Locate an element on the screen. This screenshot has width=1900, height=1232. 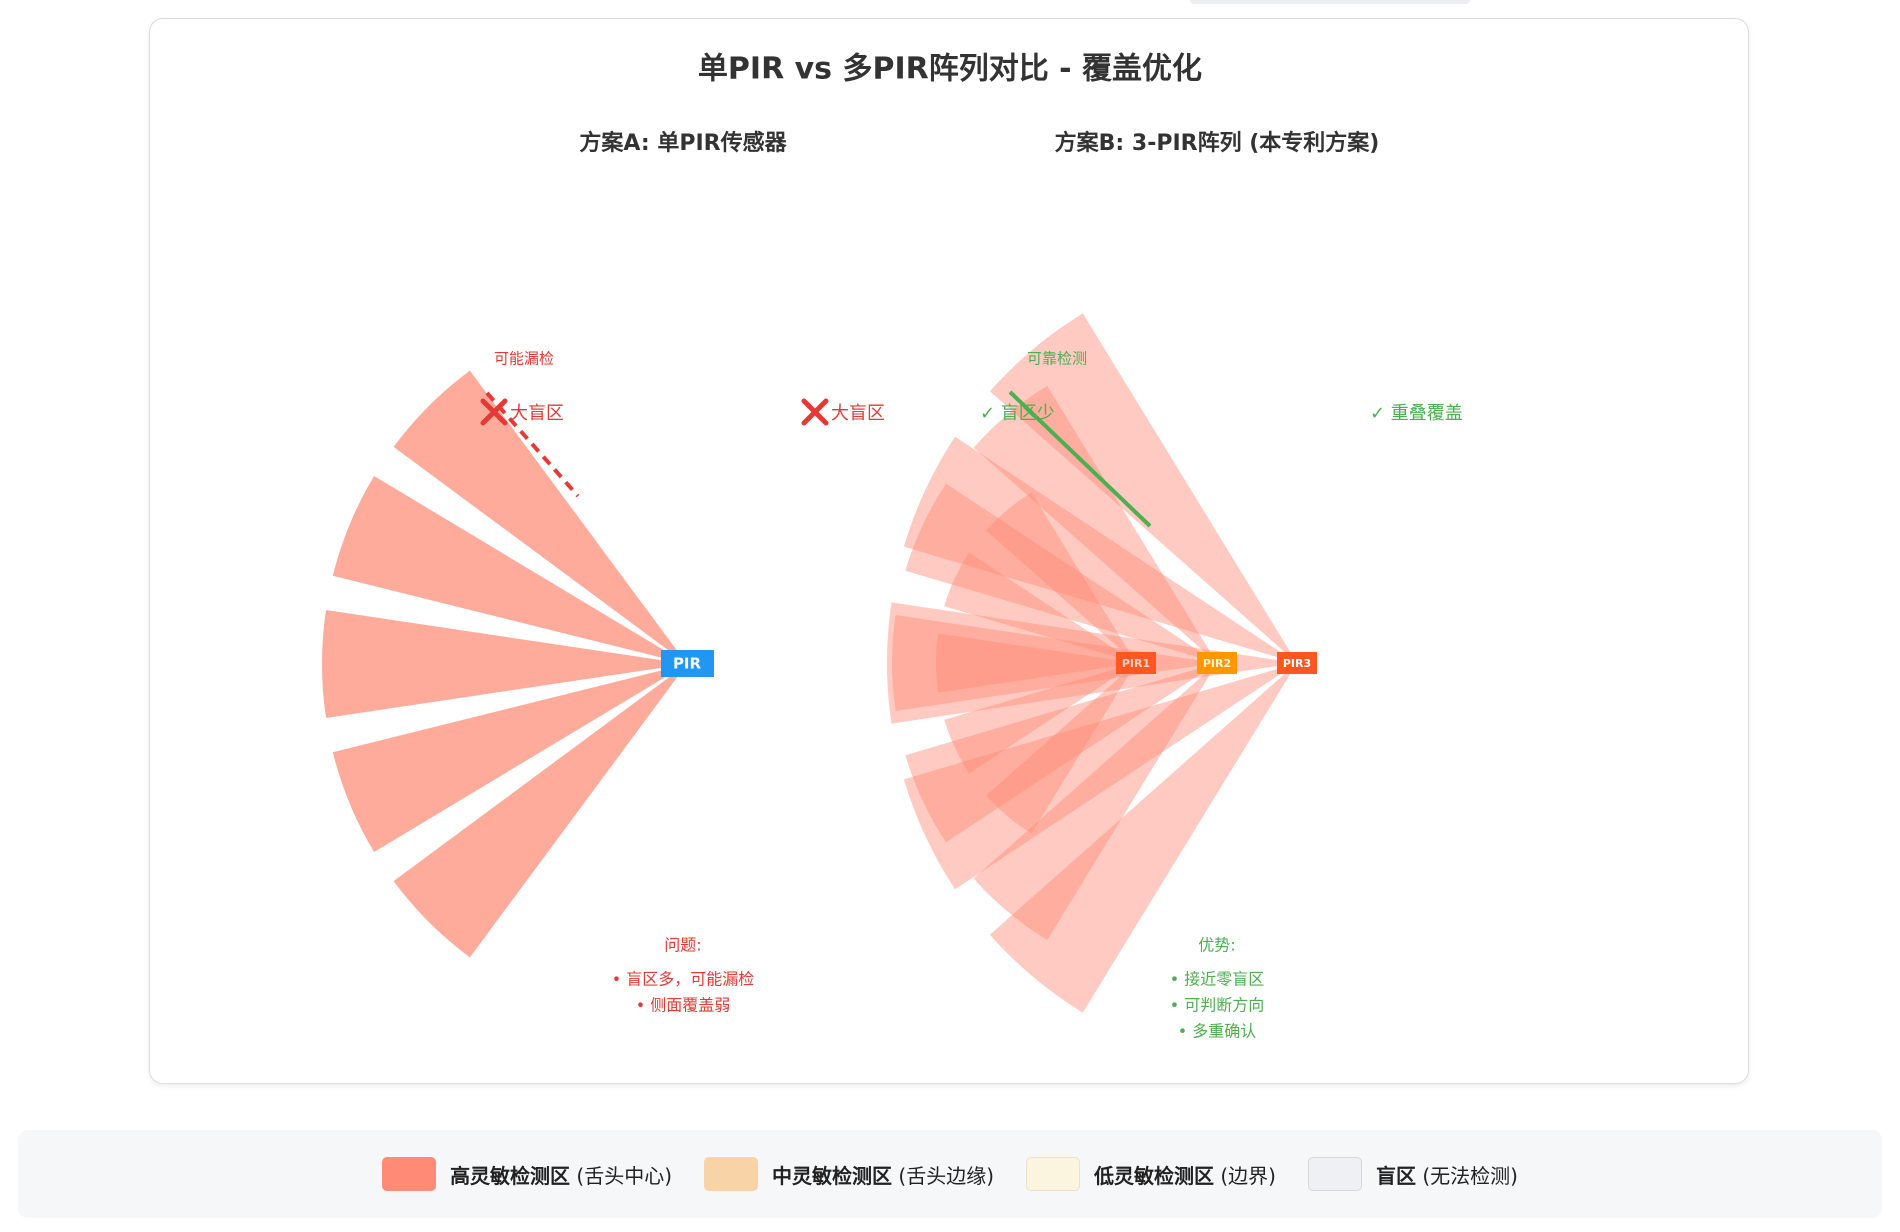
detection-path-line is located at coordinates (1080, 459).